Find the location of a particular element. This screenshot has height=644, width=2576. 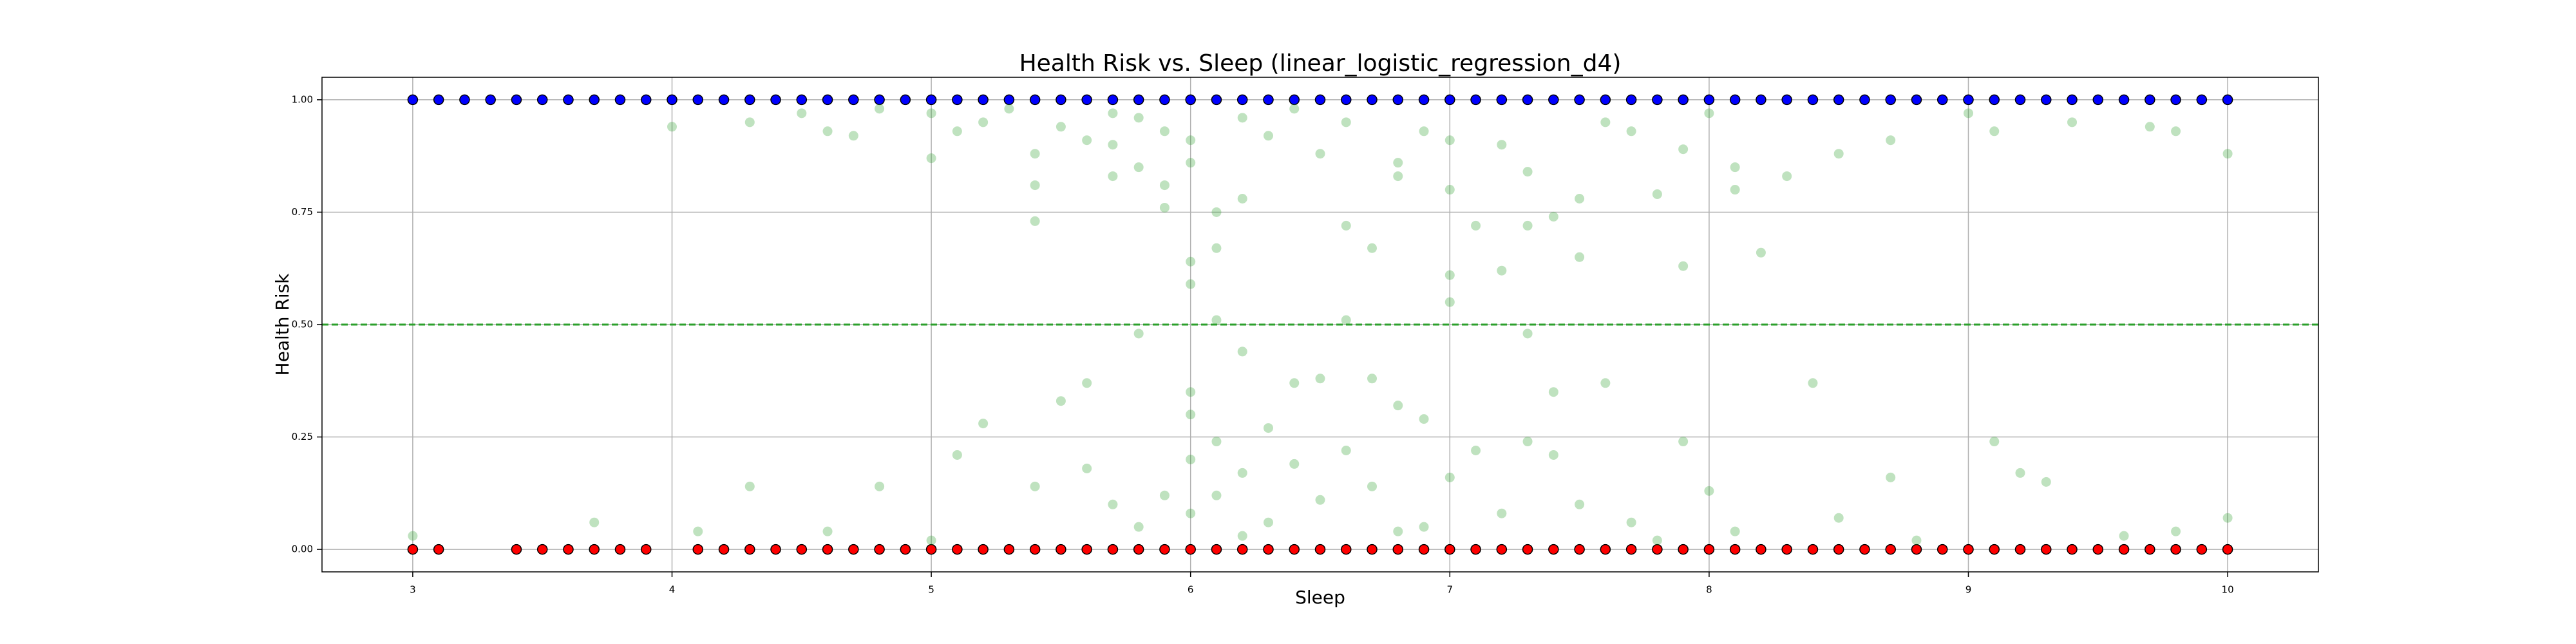

x-tick-label: 7 is located at coordinates (1450, 590).